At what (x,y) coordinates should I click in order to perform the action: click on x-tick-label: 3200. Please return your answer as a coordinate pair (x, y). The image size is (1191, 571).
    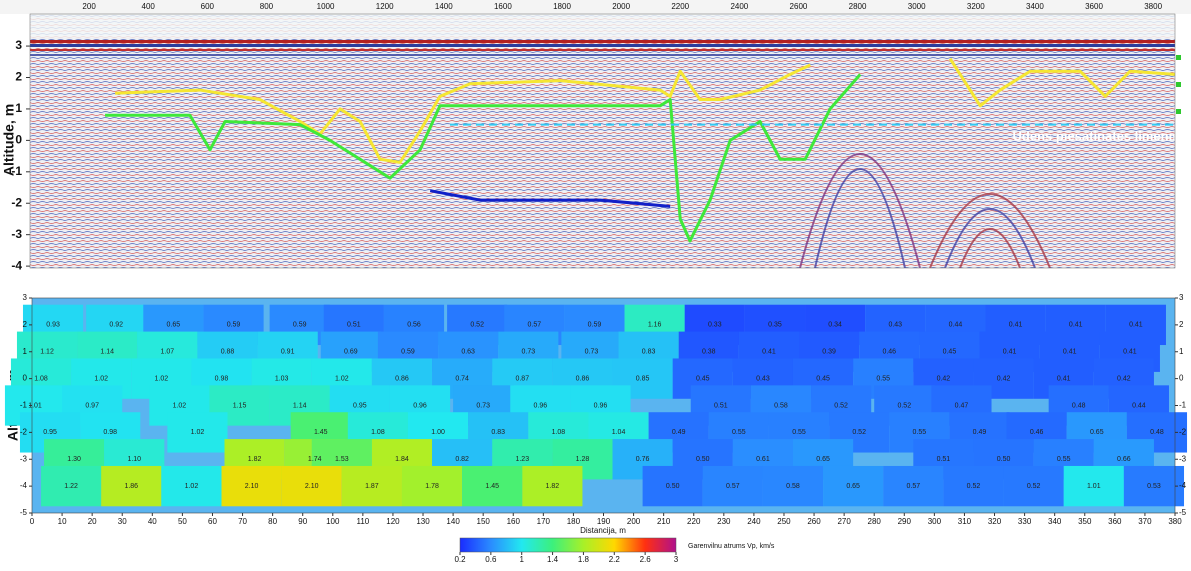
    Looking at the image, I should click on (976, 6).